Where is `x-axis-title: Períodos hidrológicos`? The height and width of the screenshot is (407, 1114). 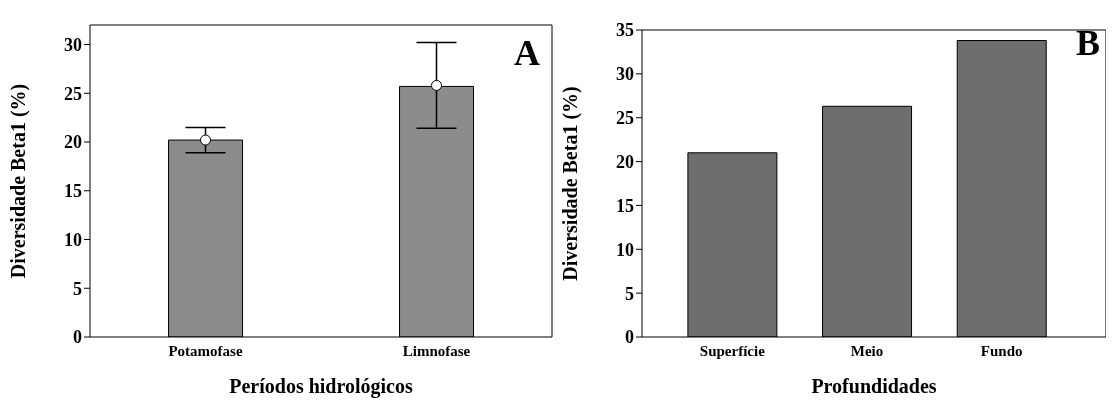
x-axis-title: Períodos hidrológicos is located at coordinates (321, 386).